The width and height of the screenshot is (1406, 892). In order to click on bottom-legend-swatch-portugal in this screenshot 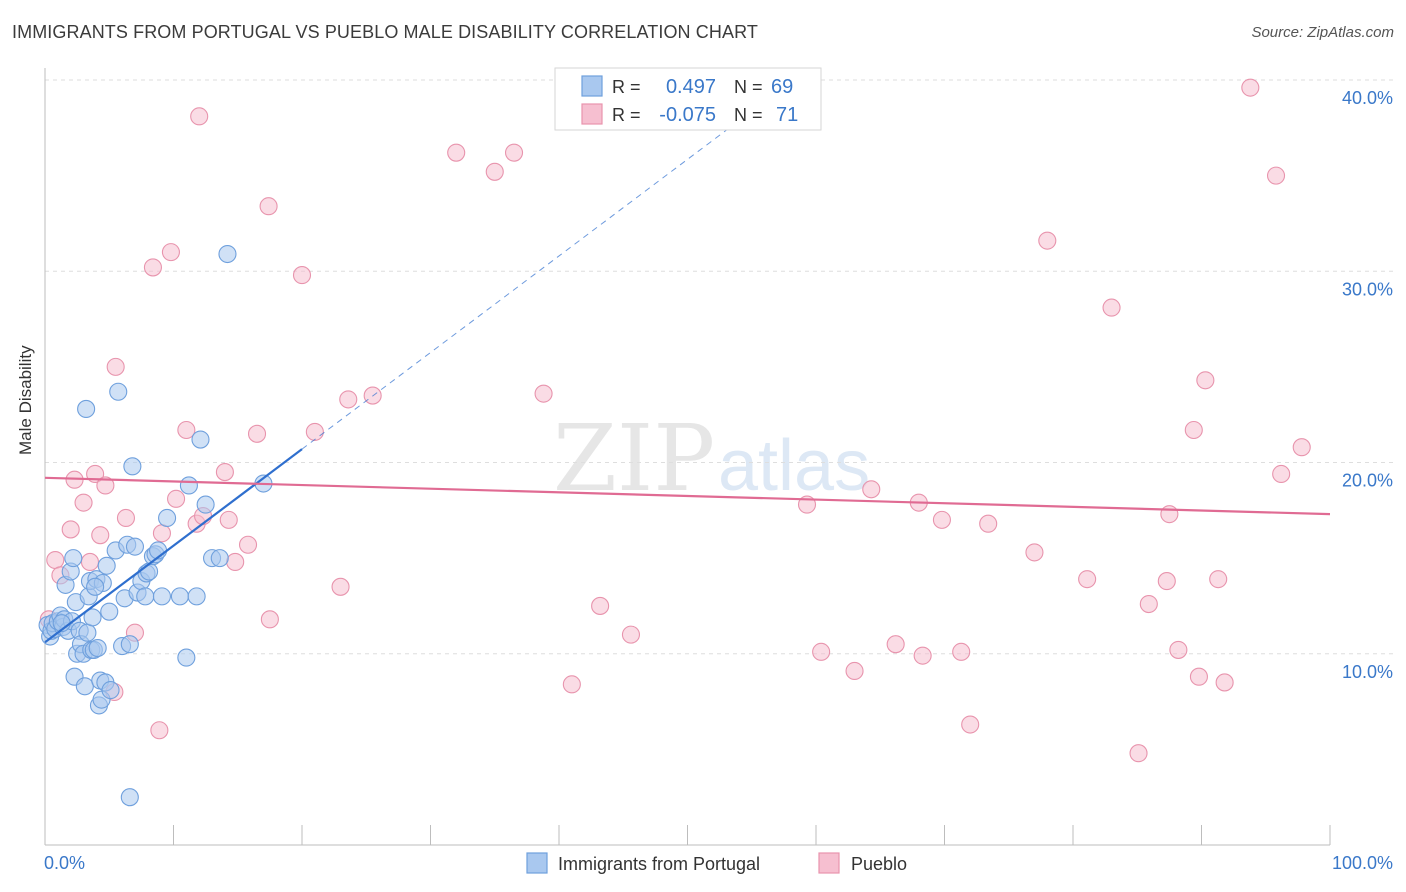, I will do `click(537, 863)`.